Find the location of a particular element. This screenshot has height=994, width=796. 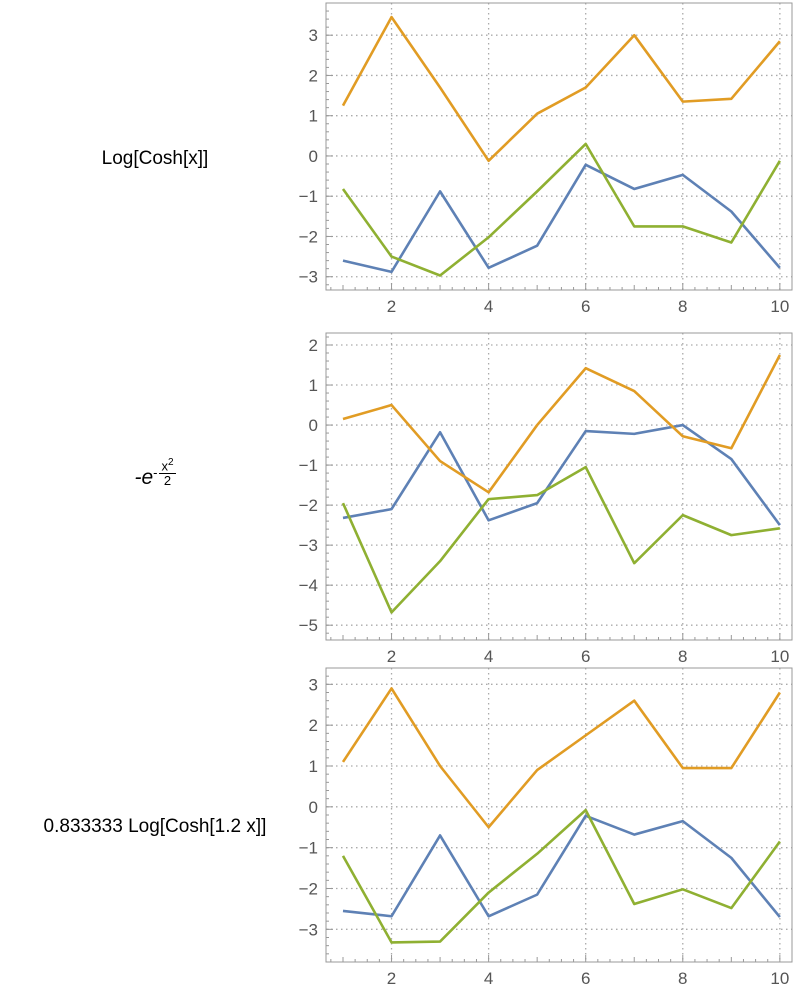

formula-base: -e is located at coordinates (144, 477).